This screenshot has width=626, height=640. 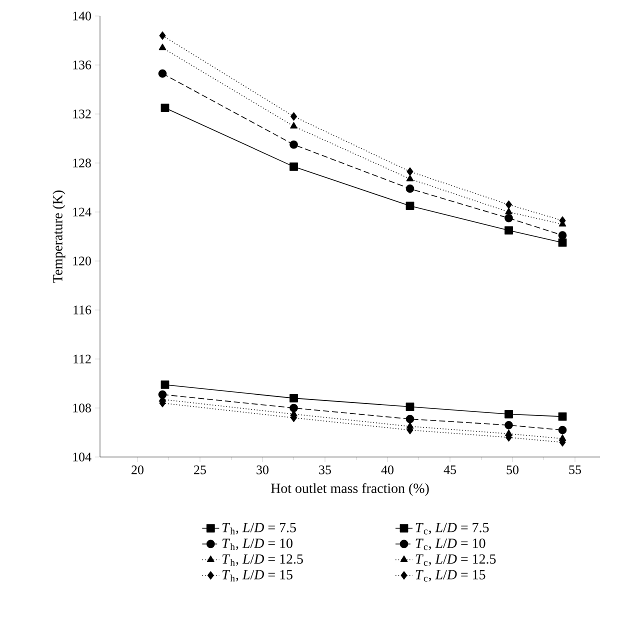 What do you see at coordinates (451, 576) in the screenshot?
I see `legend-label: T$_{c}$, L/D = 15` at bounding box center [451, 576].